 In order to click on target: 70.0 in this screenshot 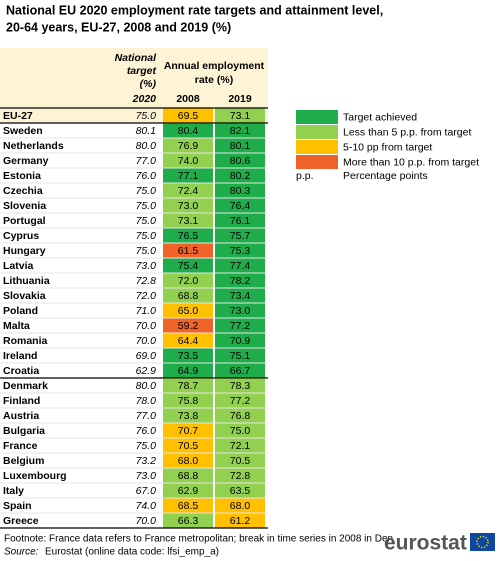, I will do `click(146, 341)`.